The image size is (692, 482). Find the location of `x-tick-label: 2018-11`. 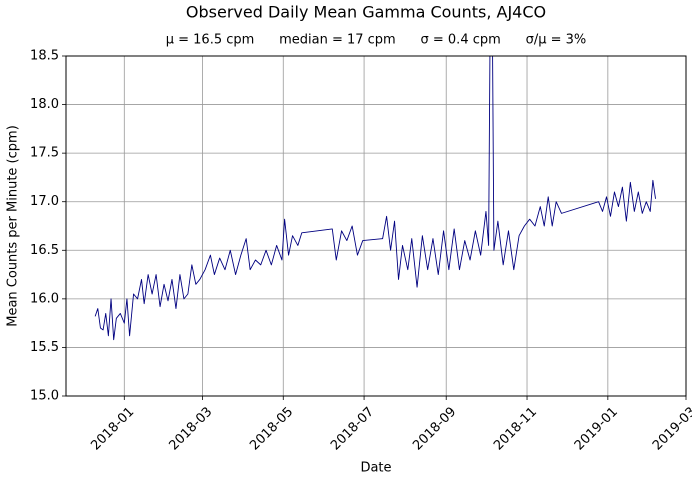

x-tick-label: 2018-11 is located at coordinates (515, 428).